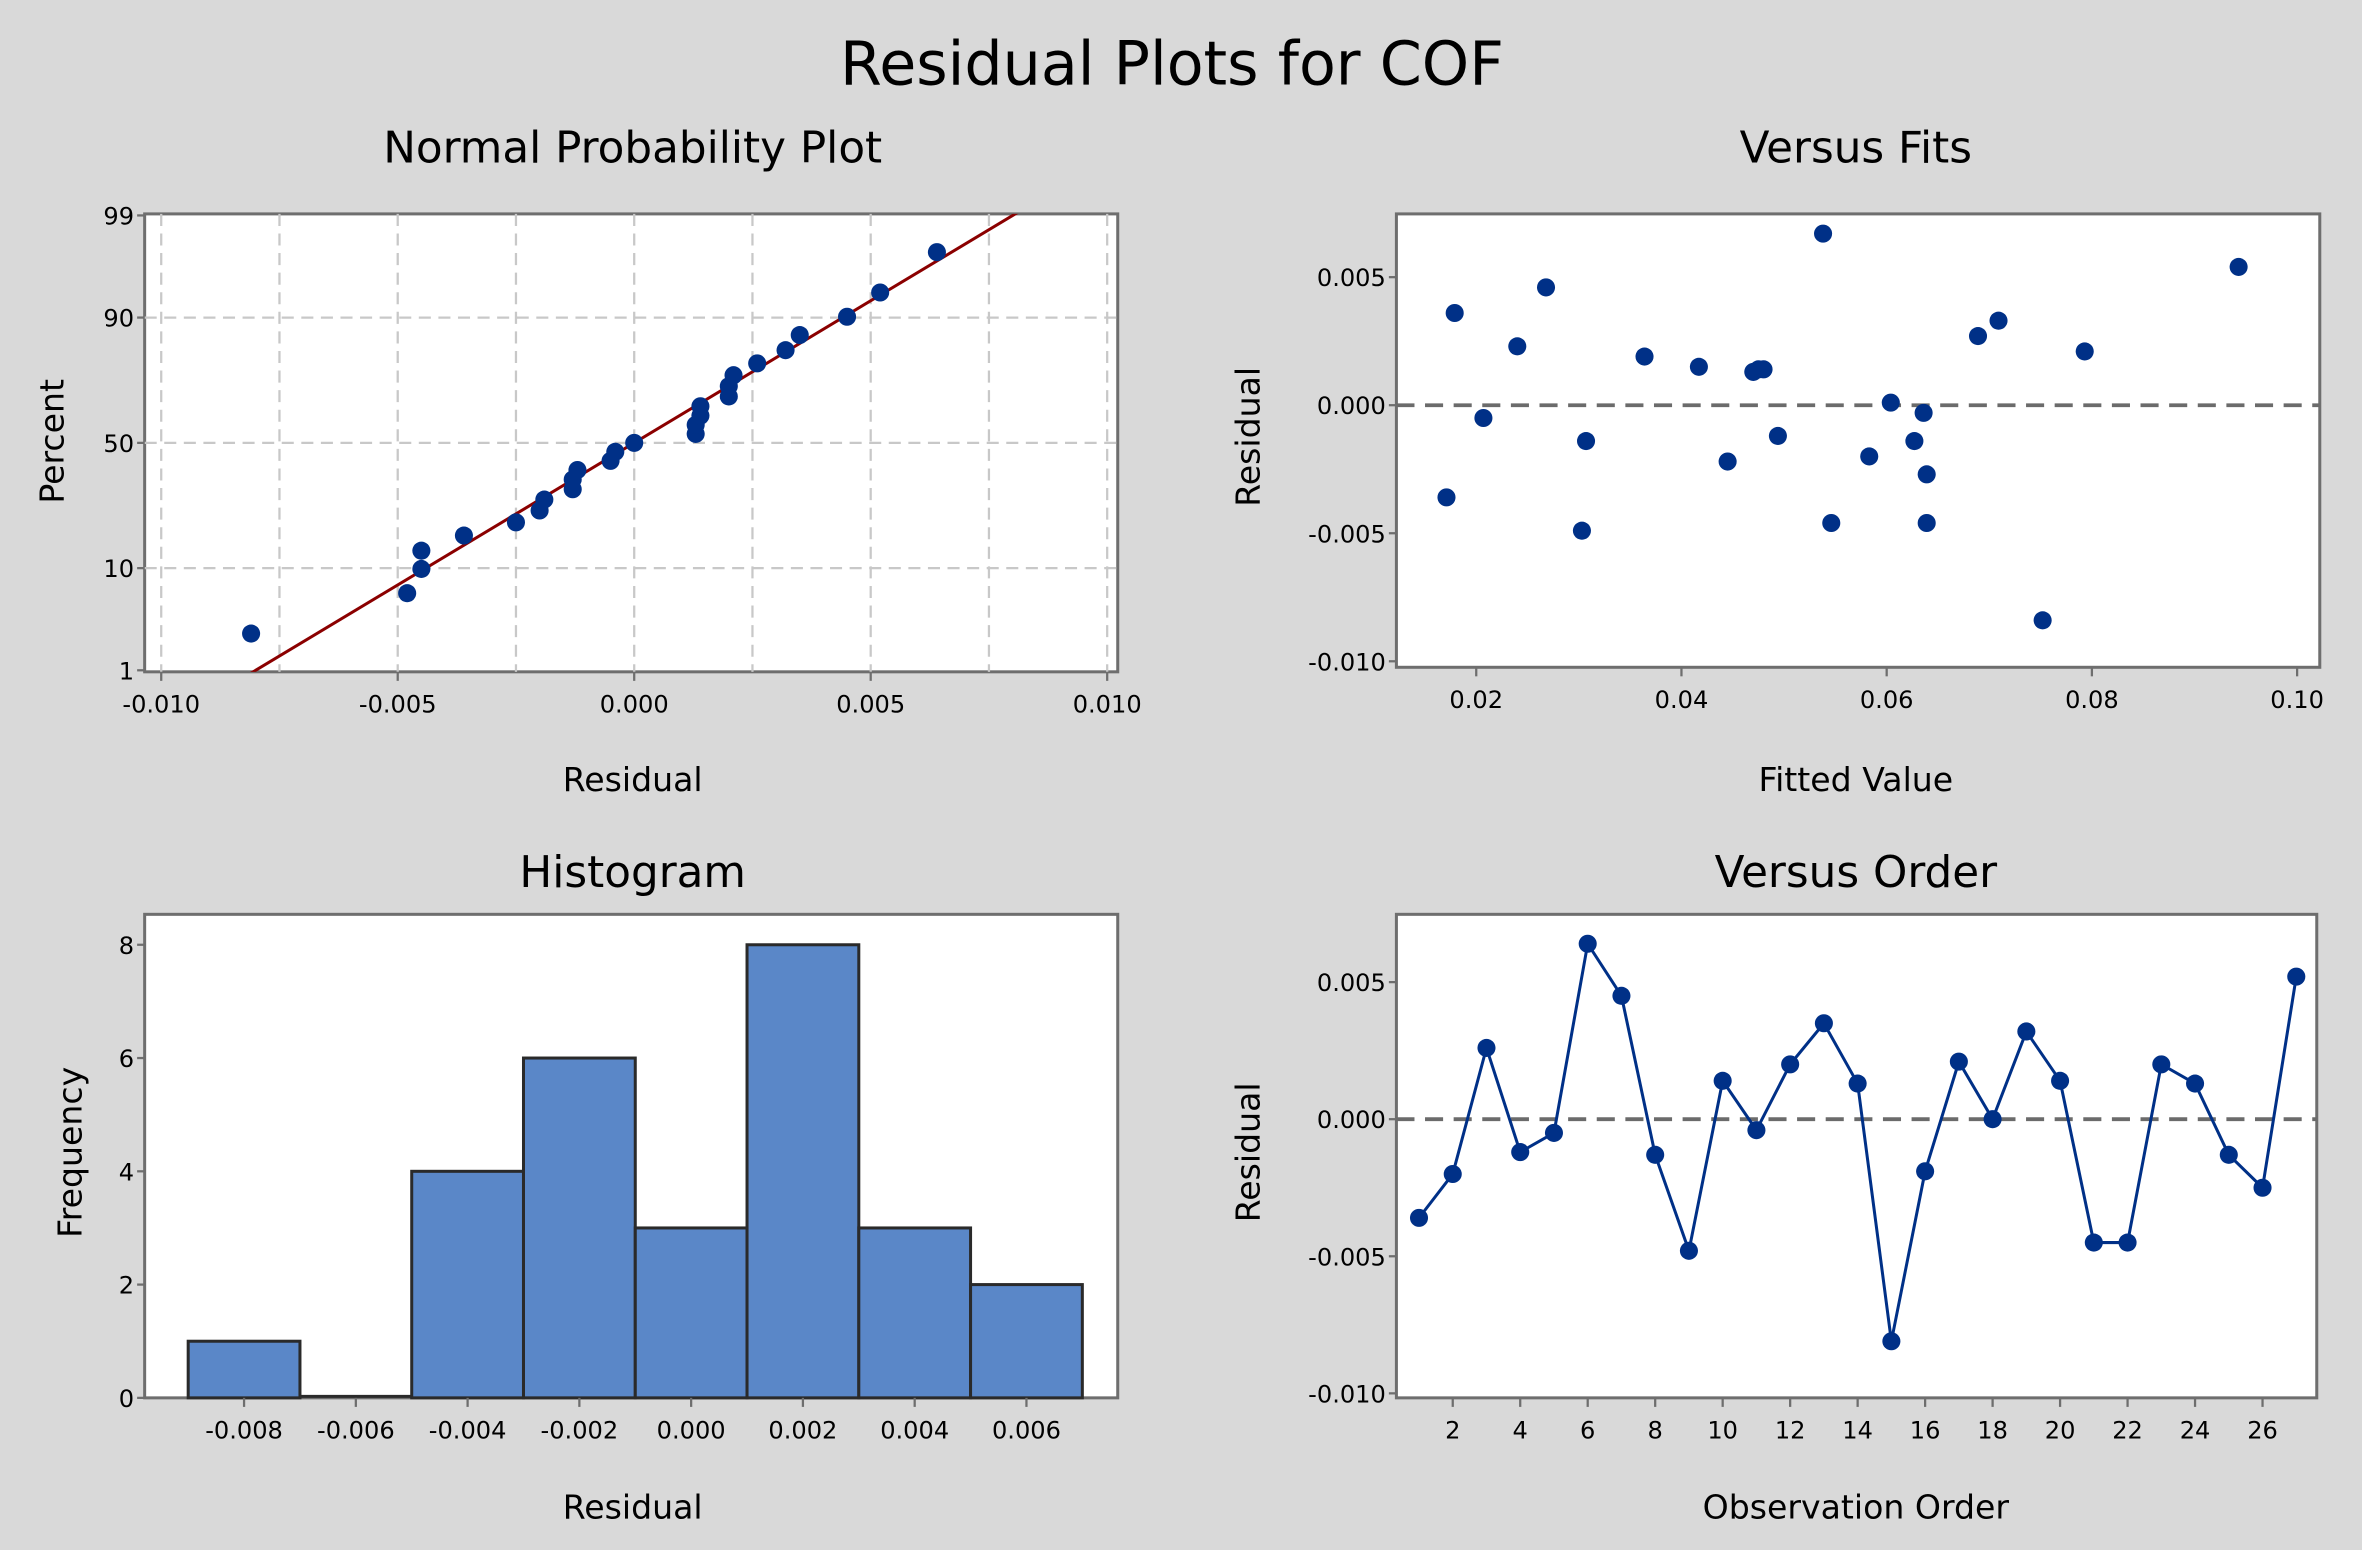 The height and width of the screenshot is (1550, 2362). What do you see at coordinates (126, 1286) in the screenshot?
I see `y-tick-label: 2` at bounding box center [126, 1286].